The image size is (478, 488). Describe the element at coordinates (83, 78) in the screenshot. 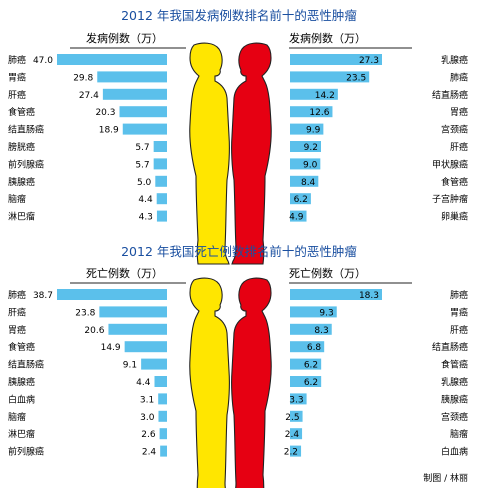

I see `male-value-label: 29.8` at that location.